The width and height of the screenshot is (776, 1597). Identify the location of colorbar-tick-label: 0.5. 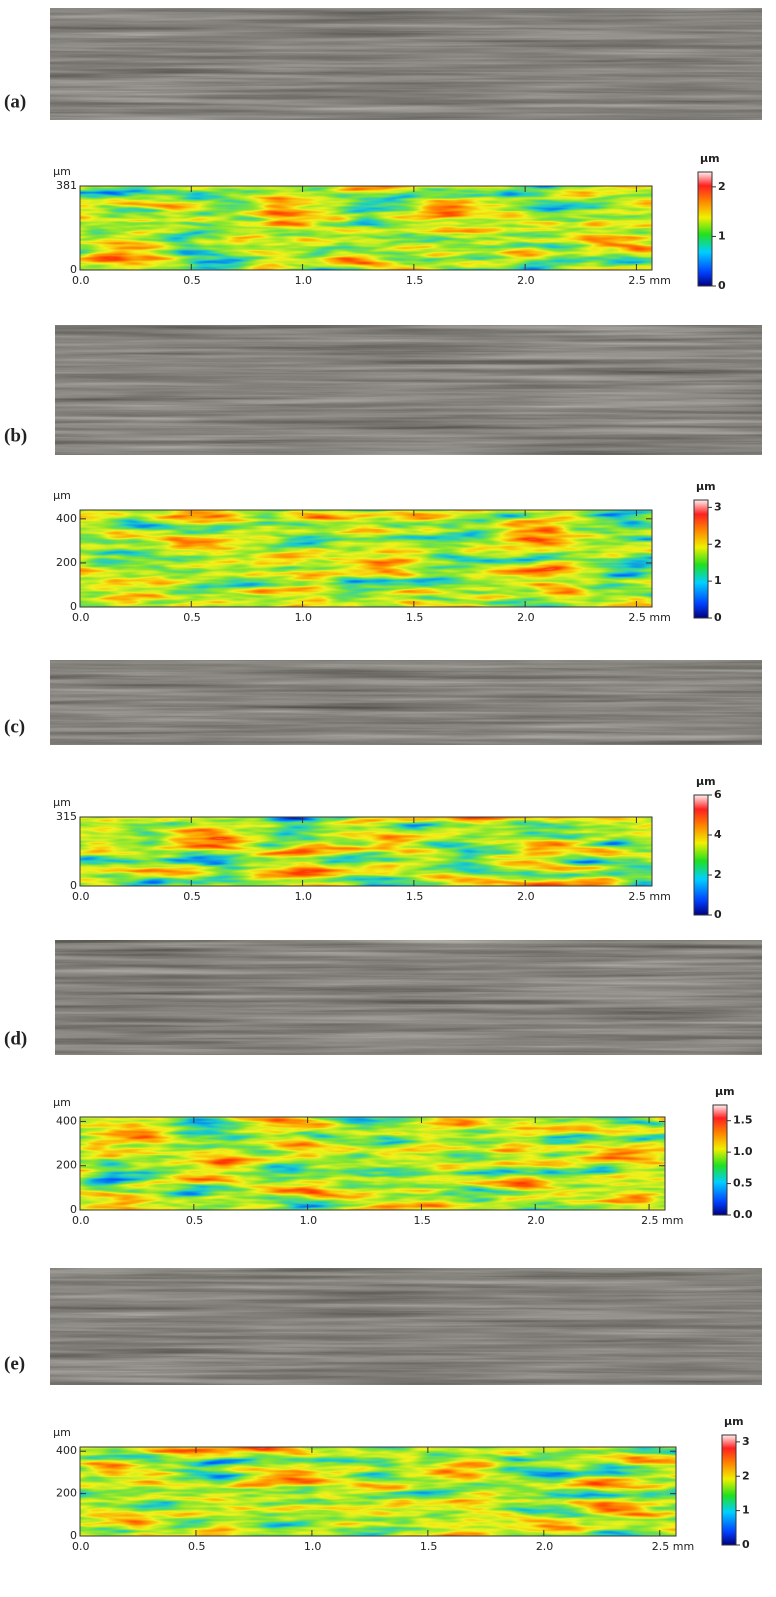
(743, 1183).